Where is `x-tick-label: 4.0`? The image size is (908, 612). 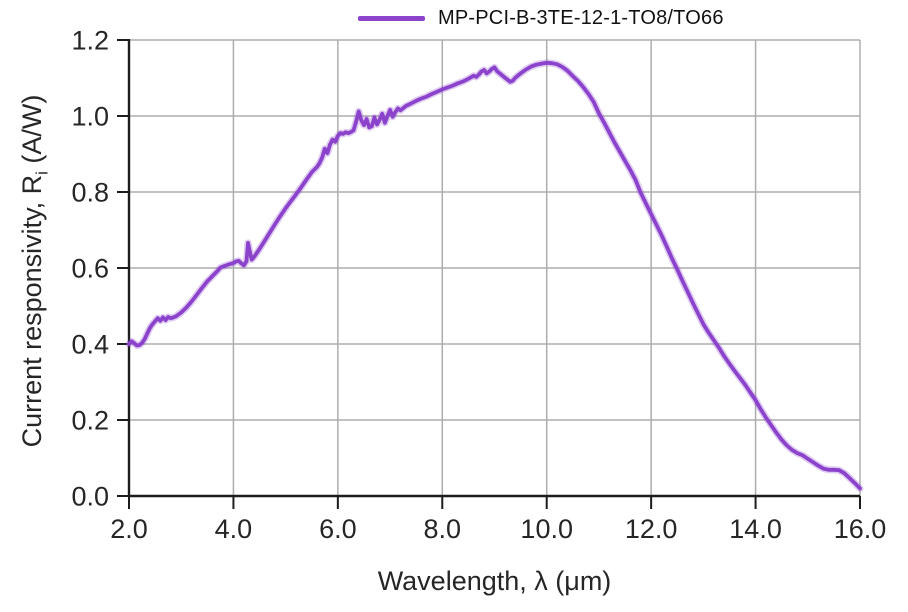
x-tick-label: 4.0 is located at coordinates (234, 529).